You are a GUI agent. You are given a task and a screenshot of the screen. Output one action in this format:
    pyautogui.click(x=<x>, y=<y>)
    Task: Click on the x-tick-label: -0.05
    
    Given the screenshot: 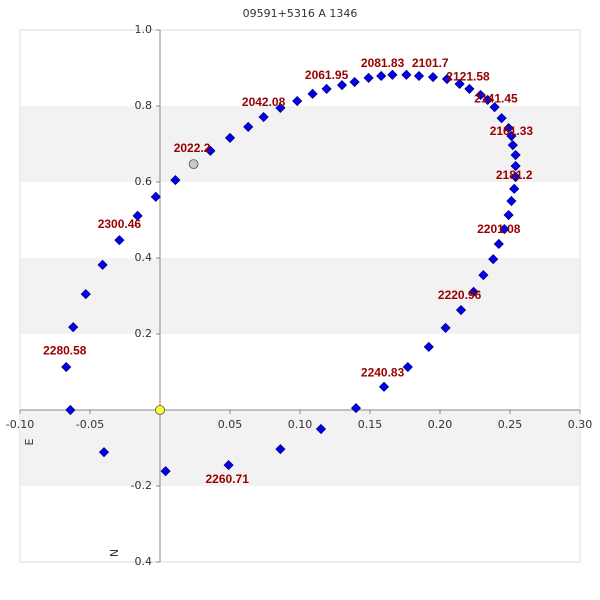 What is the action you would take?
    pyautogui.click(x=90, y=424)
    